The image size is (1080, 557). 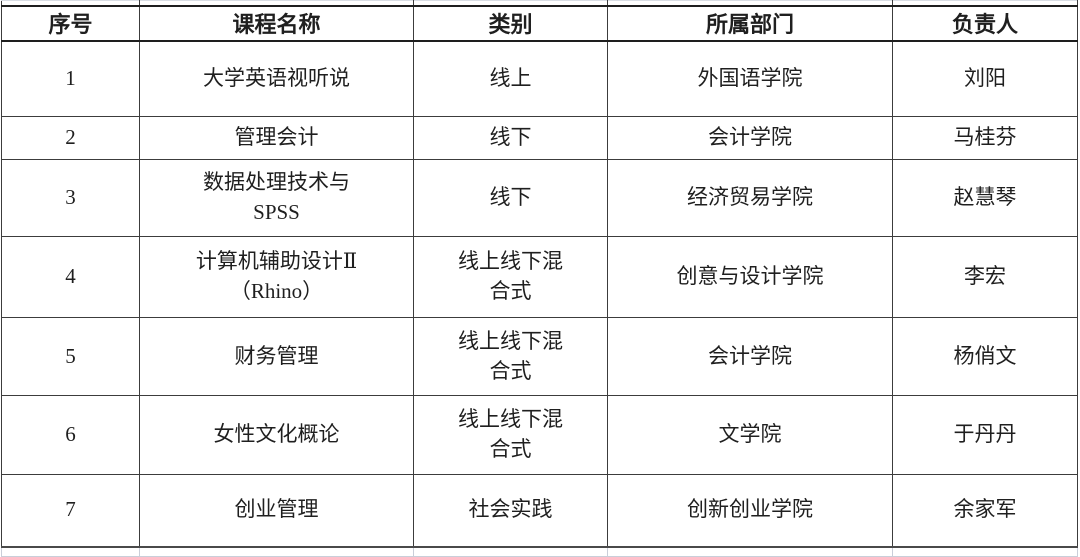 I want to click on header-cell-leader: 负责人, so click(x=985, y=23).